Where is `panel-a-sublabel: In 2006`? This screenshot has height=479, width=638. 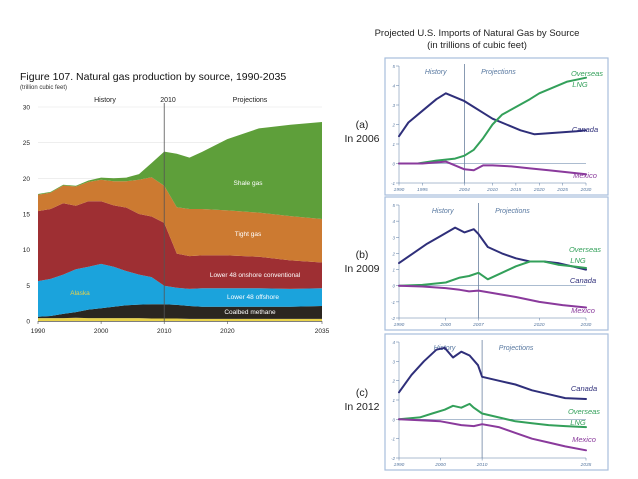 panel-a-sublabel: In 2006 is located at coordinates (361, 139).